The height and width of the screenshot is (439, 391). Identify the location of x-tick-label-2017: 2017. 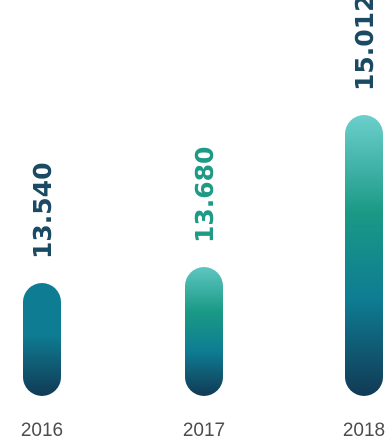
(204, 429).